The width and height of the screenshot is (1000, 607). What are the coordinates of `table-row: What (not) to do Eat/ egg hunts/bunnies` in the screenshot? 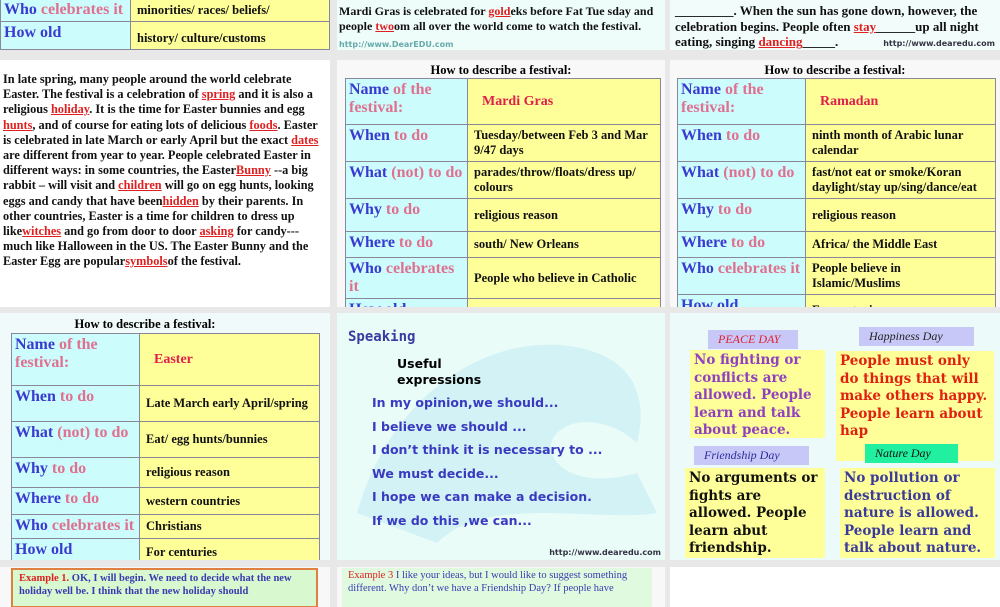 It's located at (165, 439).